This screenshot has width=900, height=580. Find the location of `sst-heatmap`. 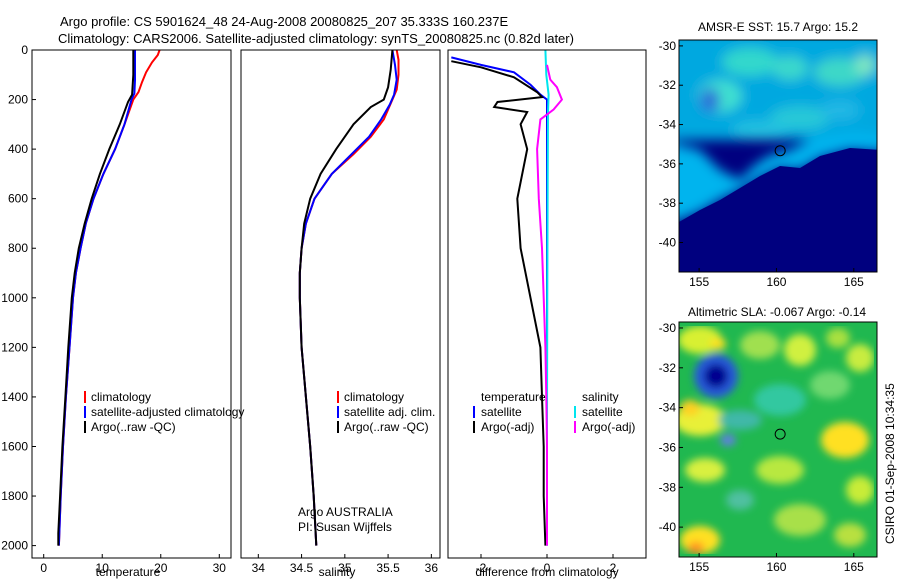

sst-heatmap is located at coordinates (778, 156).